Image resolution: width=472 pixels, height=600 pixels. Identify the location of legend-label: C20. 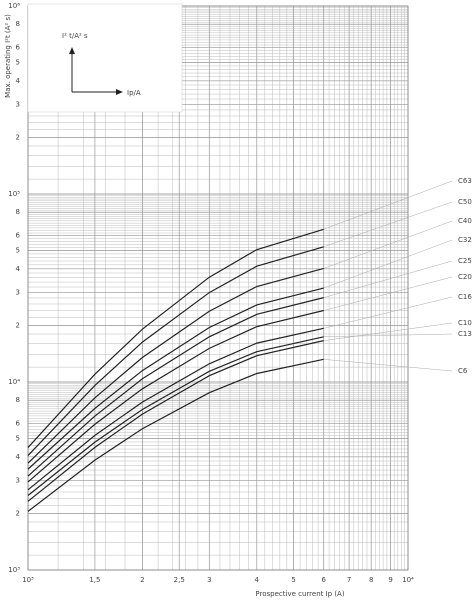
(465, 277).